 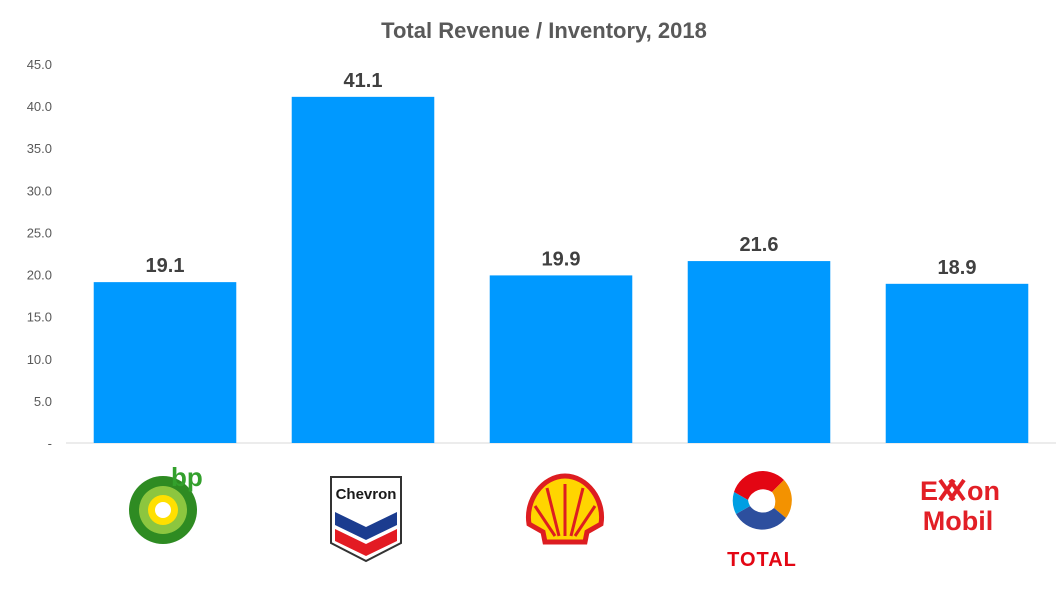 What do you see at coordinates (187, 477) in the screenshot?
I see `bp-logo-text: bp` at bounding box center [187, 477].